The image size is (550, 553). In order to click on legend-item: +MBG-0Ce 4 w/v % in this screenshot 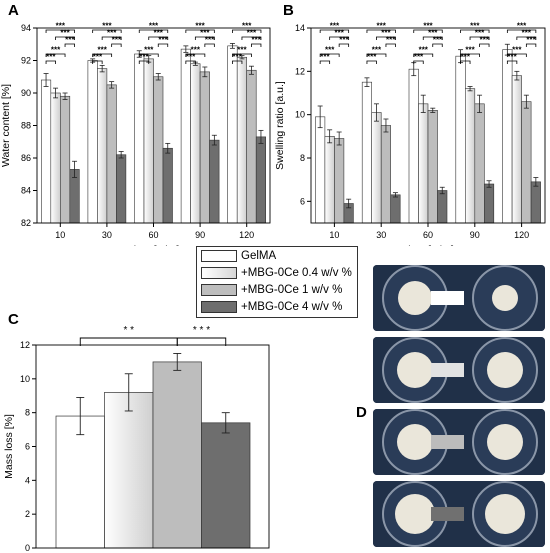, I will do `click(277, 306)`.